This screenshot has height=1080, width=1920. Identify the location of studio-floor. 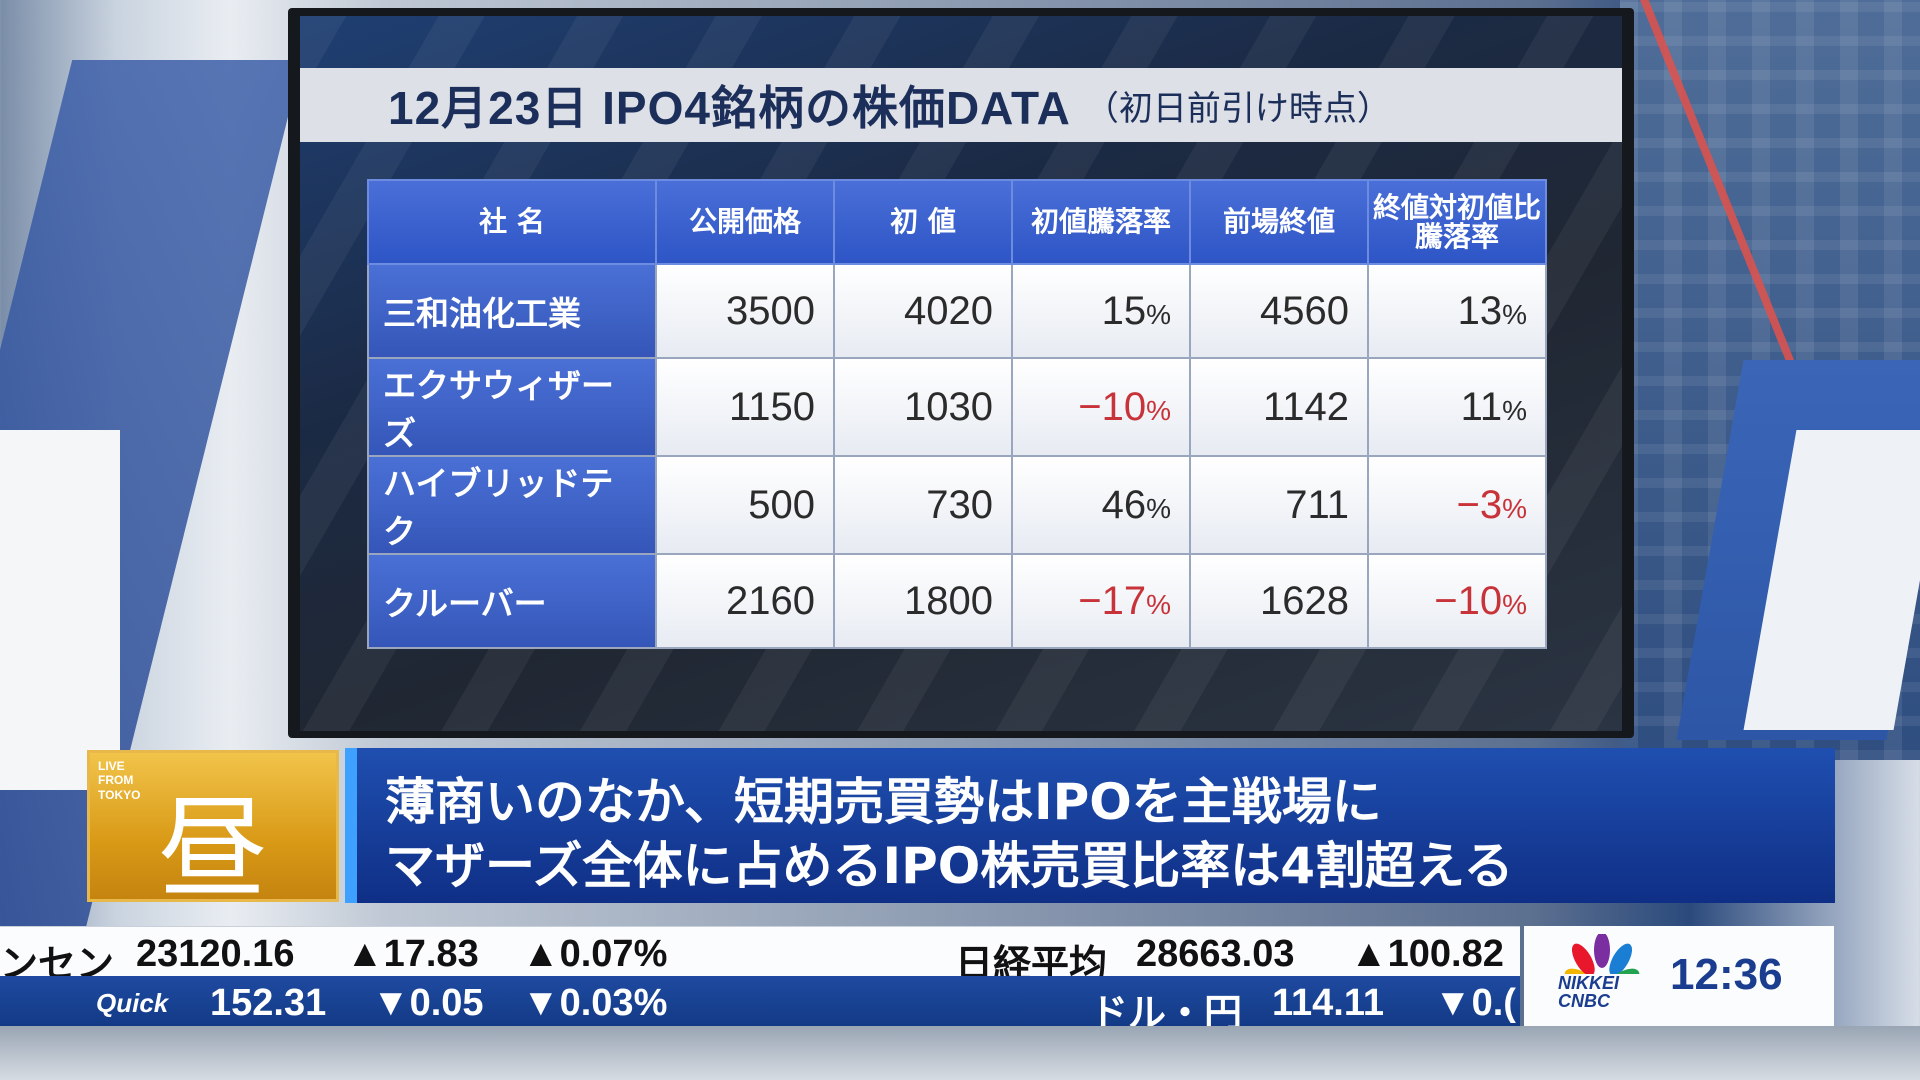
(960, 1053).